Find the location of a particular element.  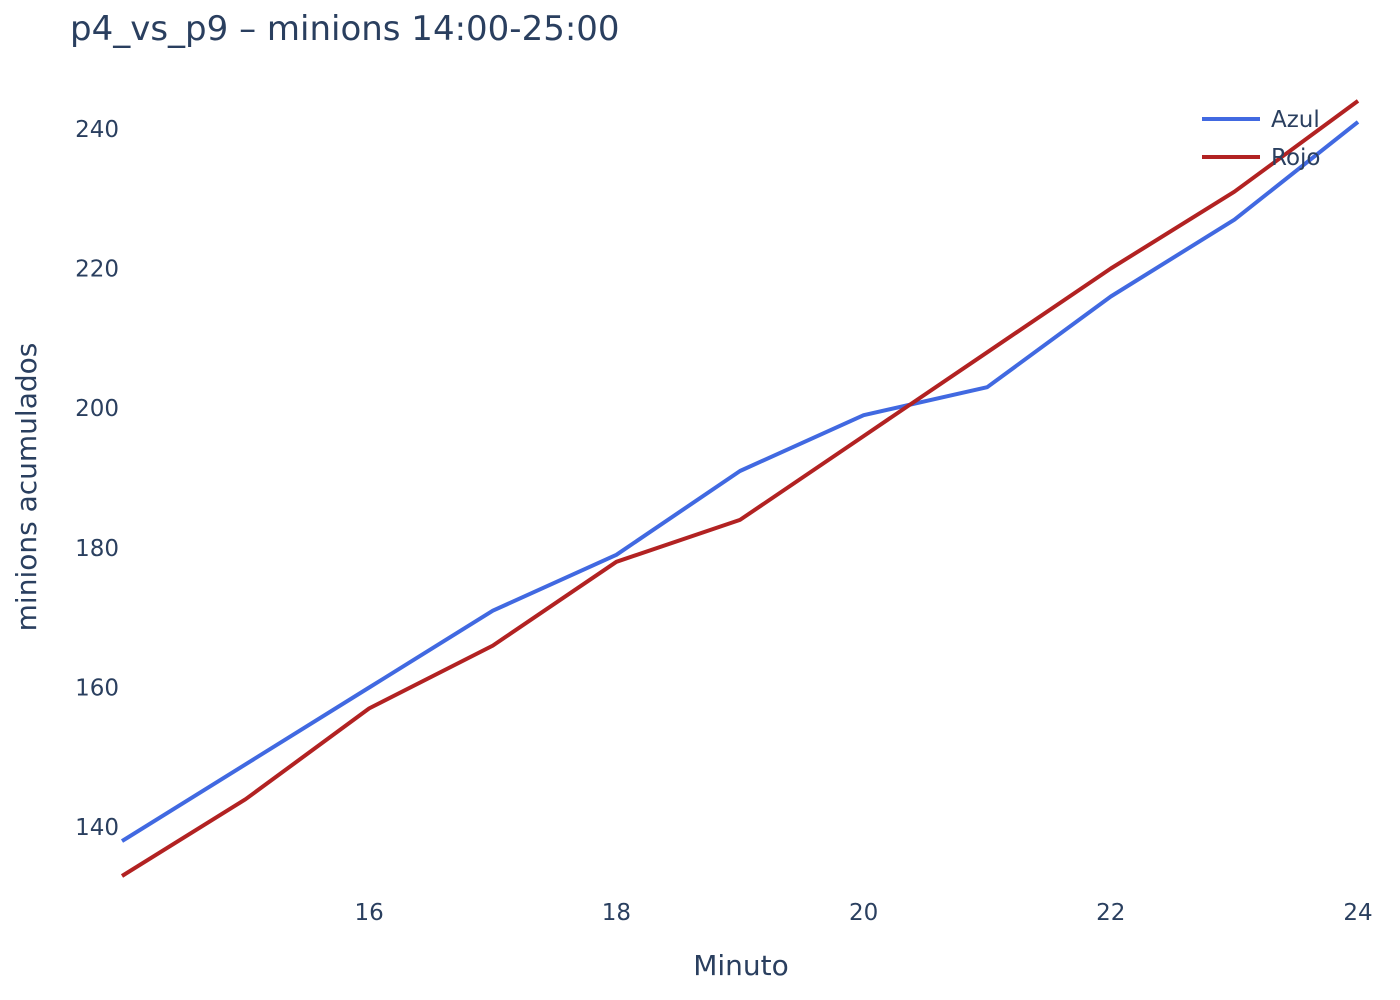

y-tick-label: 160 is located at coordinates (97, 689).